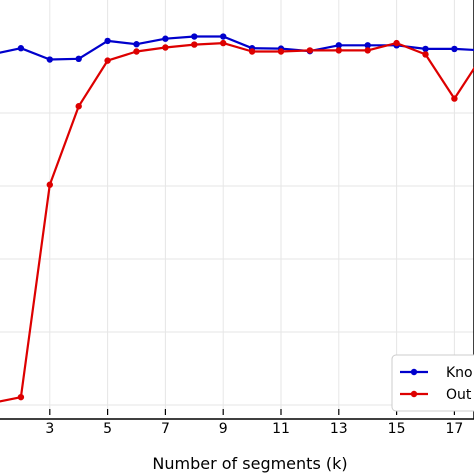 Image resolution: width=474 pixels, height=474 pixels. I want to click on legend-label: Kno, so click(459, 373).